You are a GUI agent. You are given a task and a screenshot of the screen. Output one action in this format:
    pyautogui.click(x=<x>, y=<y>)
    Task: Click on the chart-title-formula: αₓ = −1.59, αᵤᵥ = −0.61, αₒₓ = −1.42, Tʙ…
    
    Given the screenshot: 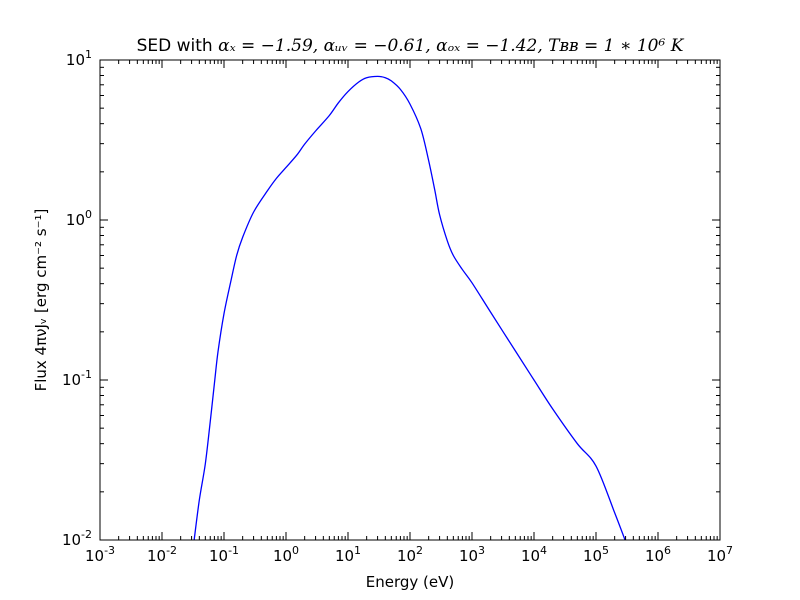 What is the action you would take?
    pyautogui.click(x=451, y=46)
    